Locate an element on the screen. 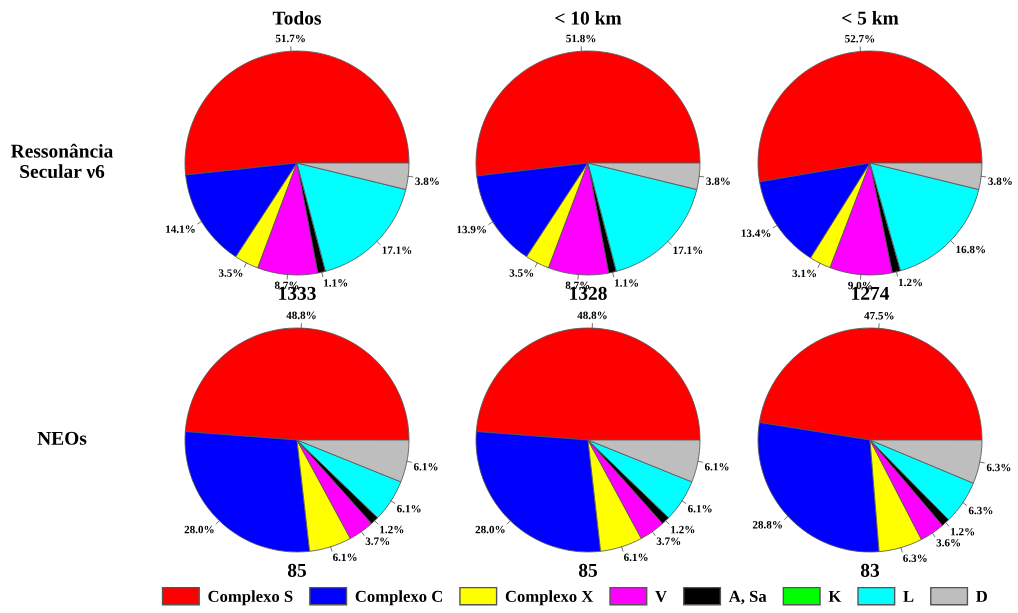 Image resolution: width=1018 pixels, height=613 pixels. legend-label: K is located at coordinates (835, 596).